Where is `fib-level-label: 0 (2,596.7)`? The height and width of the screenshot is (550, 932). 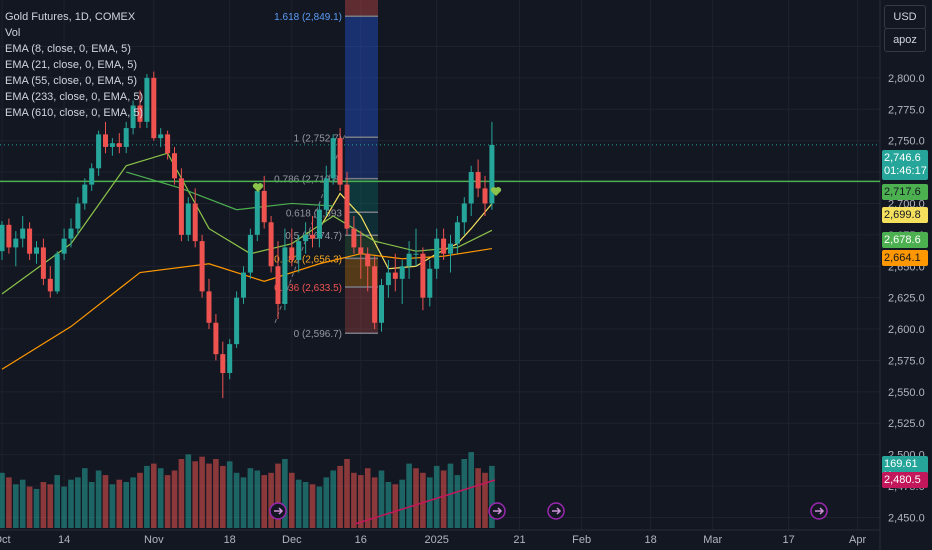 fib-level-label: 0 (2,596.7) is located at coordinates (318, 334).